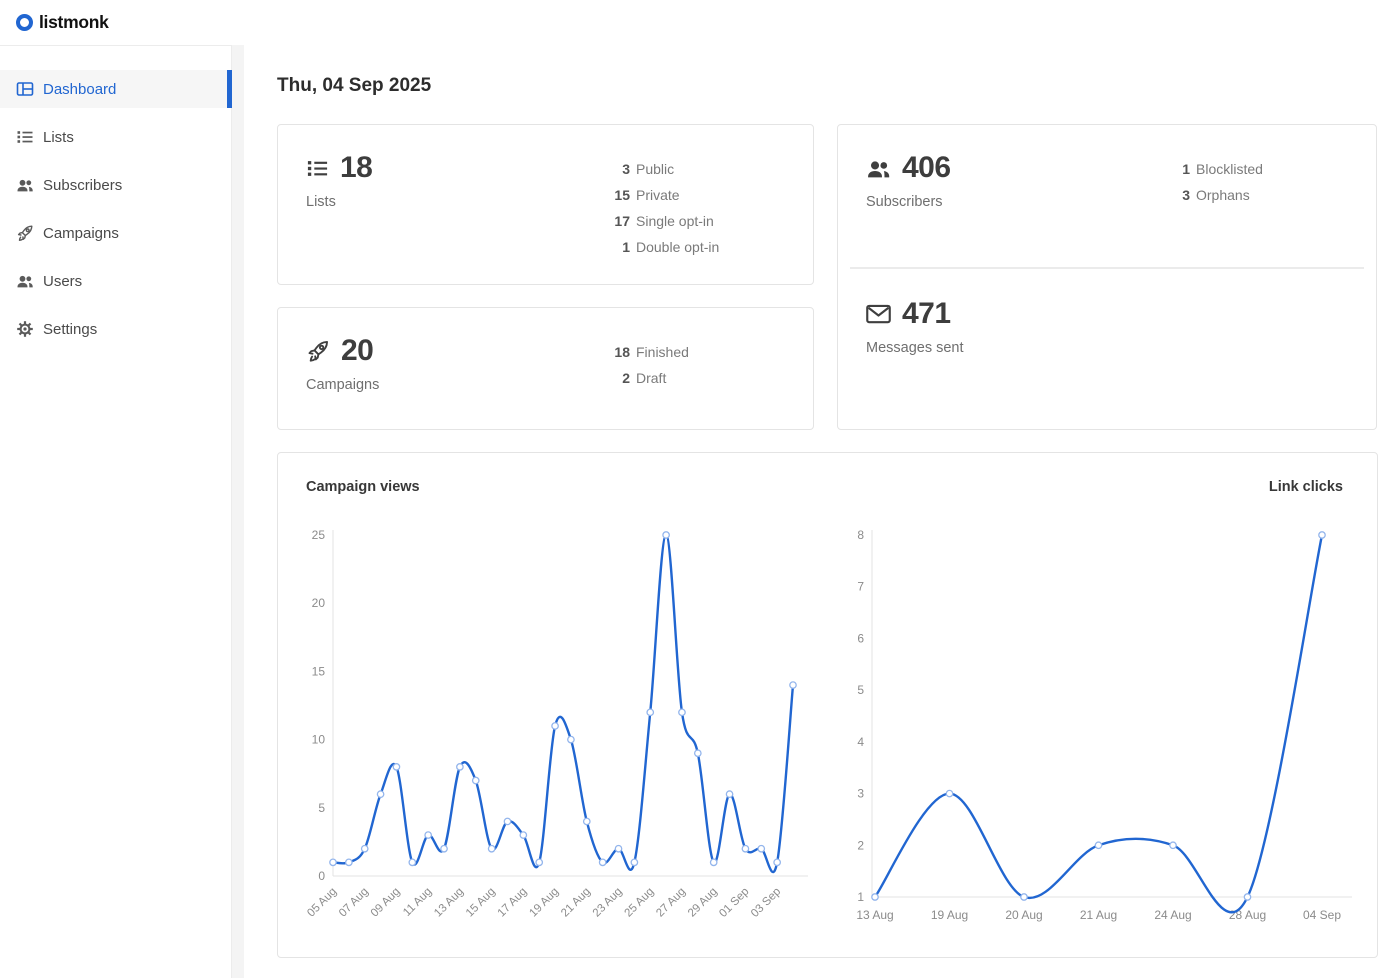 The width and height of the screenshot is (1380, 978). Describe the element at coordinates (766, 903) in the screenshot. I see `svg-text: 03 Sep` at that location.